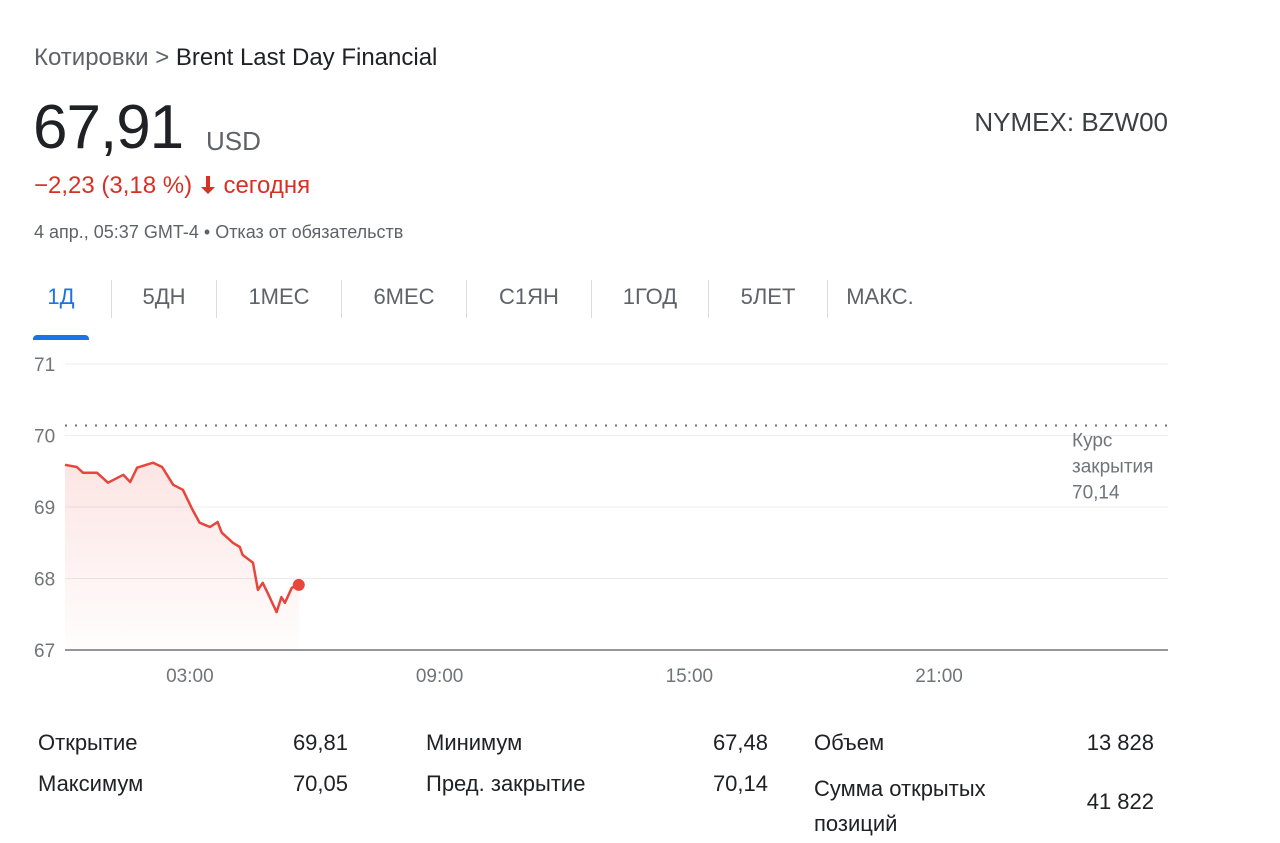  Describe the element at coordinates (939, 676) in the screenshot. I see `x-tick-label: 21:00` at that location.